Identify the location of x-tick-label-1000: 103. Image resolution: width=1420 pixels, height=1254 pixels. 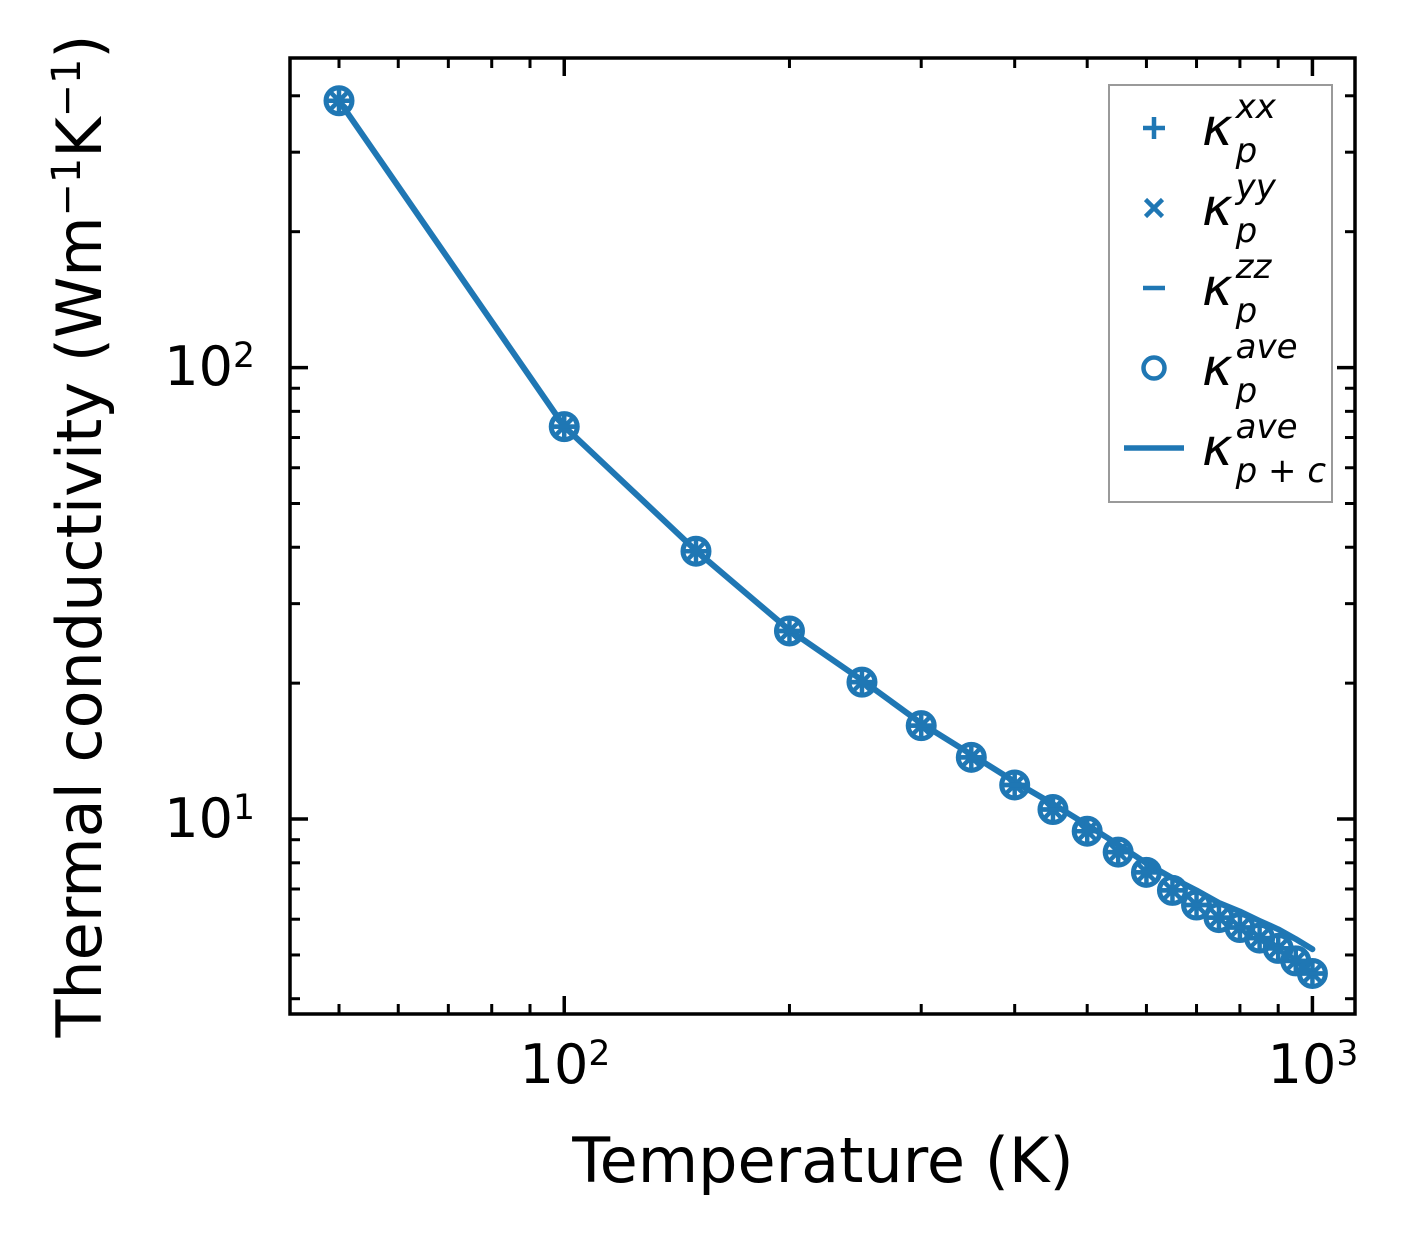
(1313, 1064).